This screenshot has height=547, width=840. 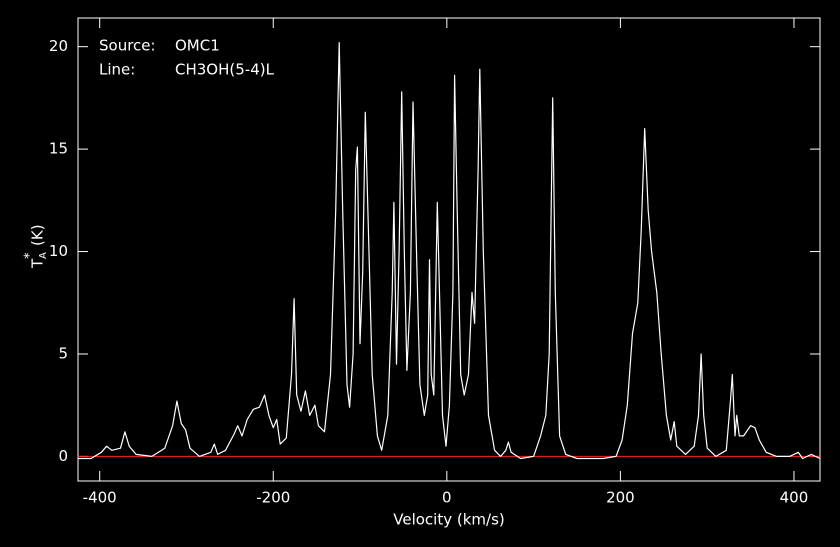 What do you see at coordinates (273, 498) in the screenshot?
I see `x-tick-label: -200` at bounding box center [273, 498].